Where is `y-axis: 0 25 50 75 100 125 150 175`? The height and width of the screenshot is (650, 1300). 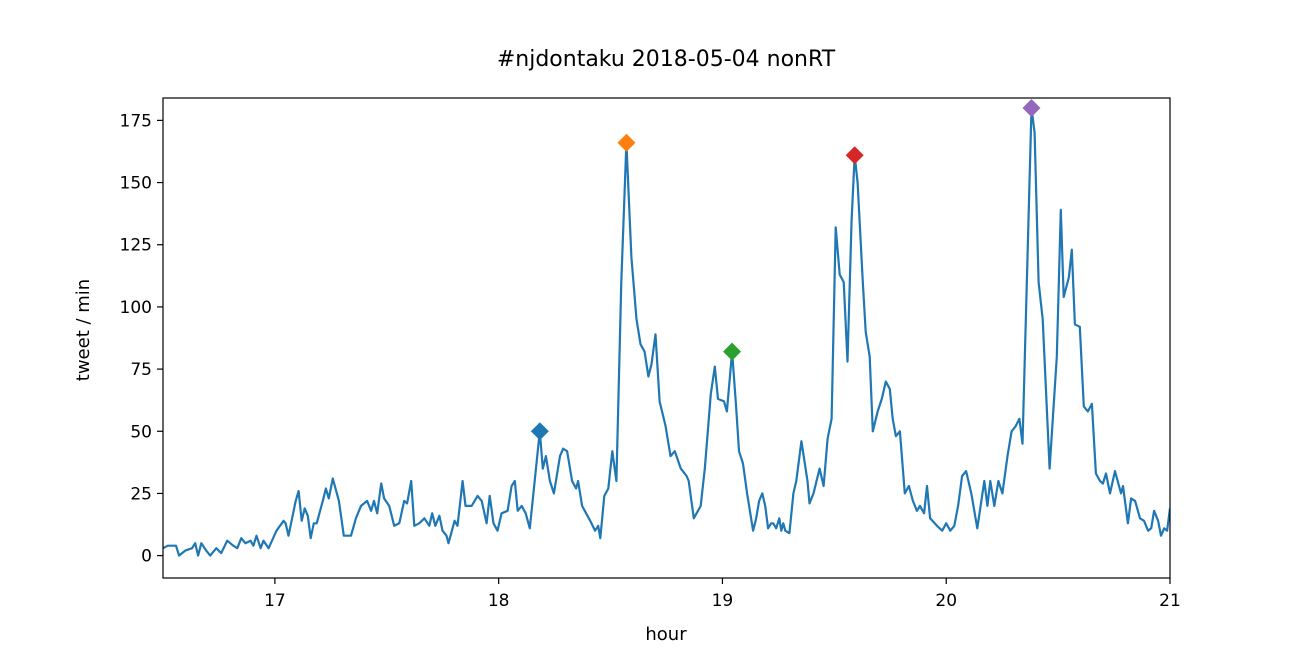 y-axis: 0 25 50 75 100 125 150 175 is located at coordinates (141, 339).